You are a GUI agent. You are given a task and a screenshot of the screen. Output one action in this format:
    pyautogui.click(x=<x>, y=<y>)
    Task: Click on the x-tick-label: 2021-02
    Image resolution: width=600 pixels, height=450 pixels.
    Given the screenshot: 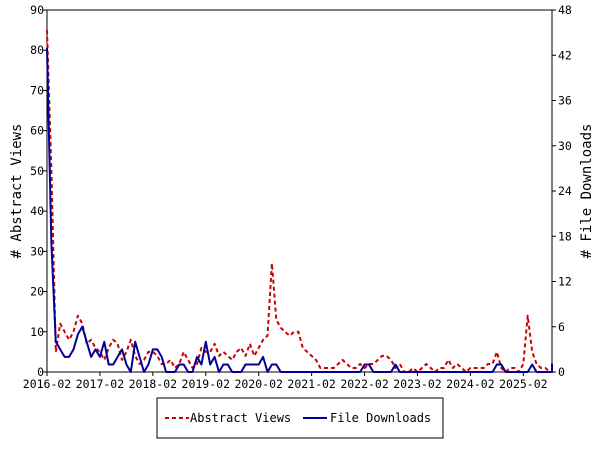 What is the action you would take?
    pyautogui.click(x=311, y=384)
    